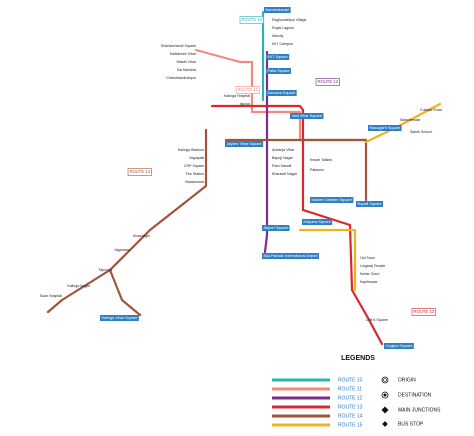 The width and height of the screenshot is (474, 436). I want to click on stop-label: Cuttack Road, so click(431, 110).